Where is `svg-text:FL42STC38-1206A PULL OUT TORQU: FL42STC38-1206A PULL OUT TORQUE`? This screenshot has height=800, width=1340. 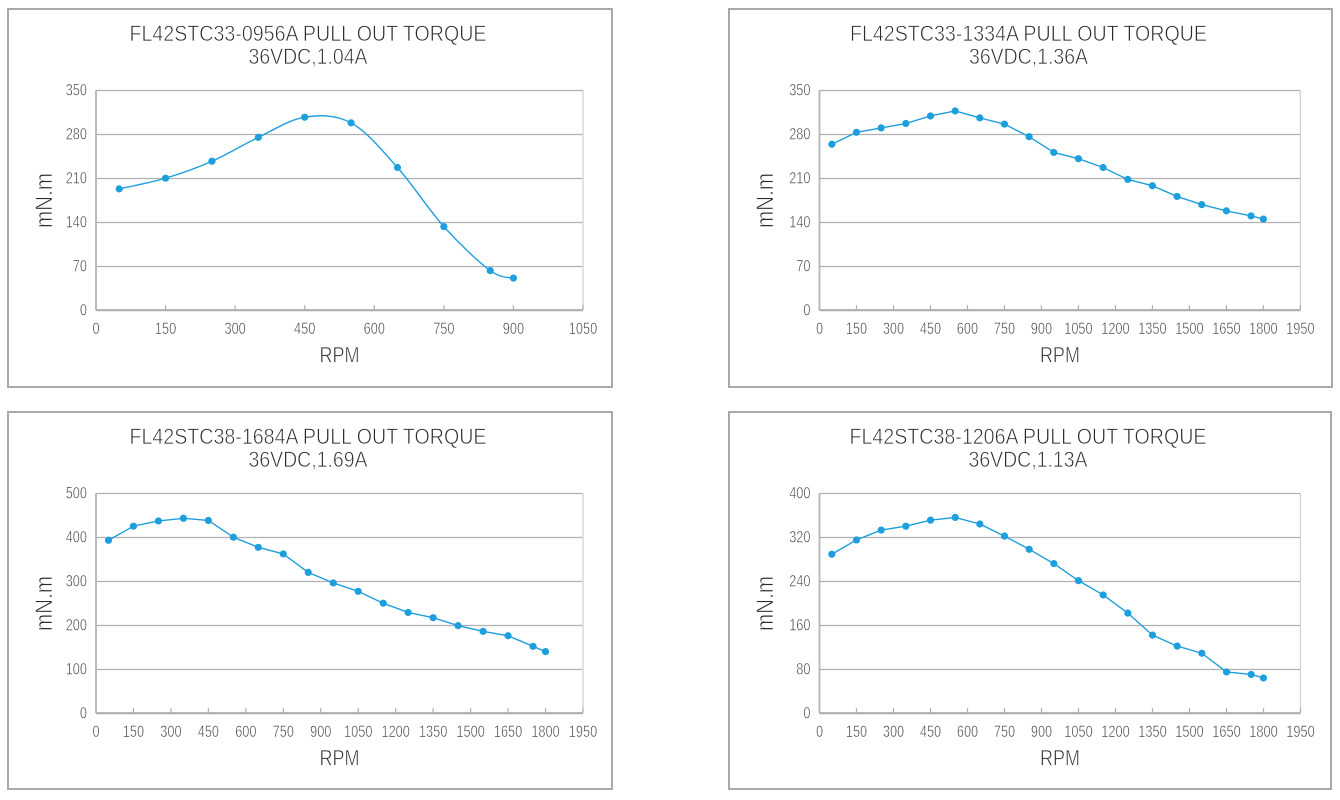 svg-text:FL42STC38-1206A PULL OUT TORQU: FL42STC38-1206A PULL OUT TORQUE is located at coordinates (1028, 436).